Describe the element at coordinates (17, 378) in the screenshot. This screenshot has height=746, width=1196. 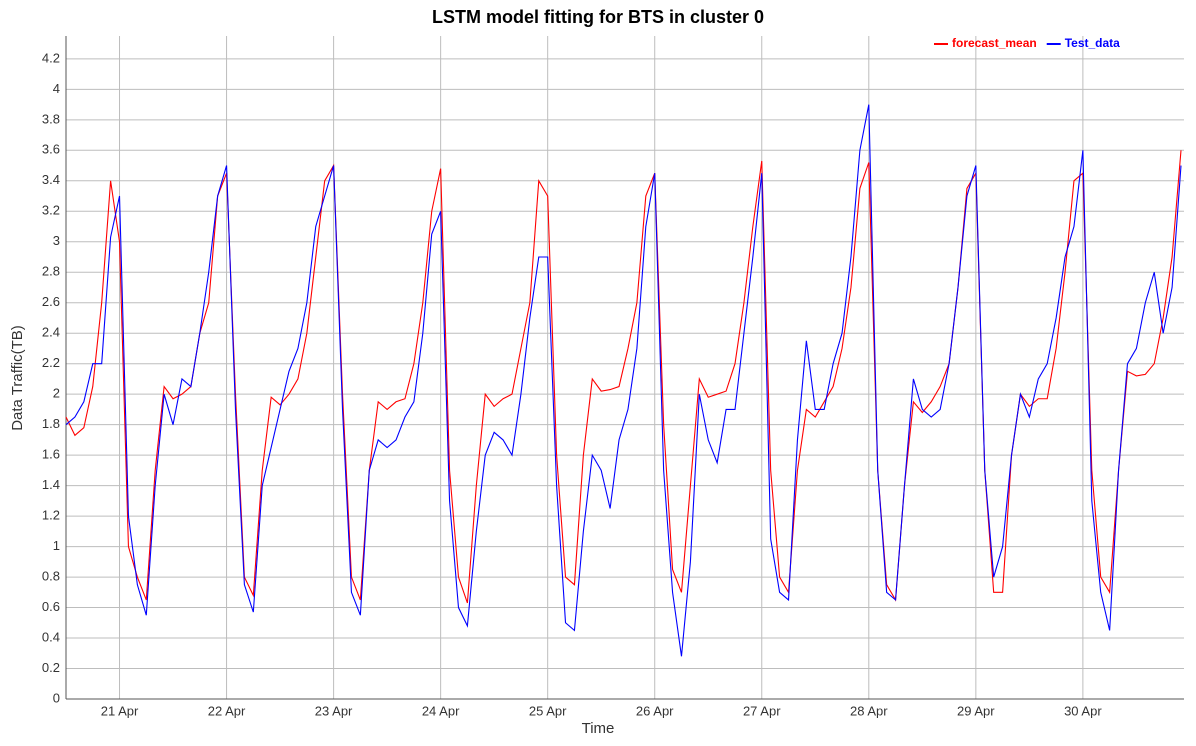
I see `y-axis-label: Data Traffic(TB)` at that location.